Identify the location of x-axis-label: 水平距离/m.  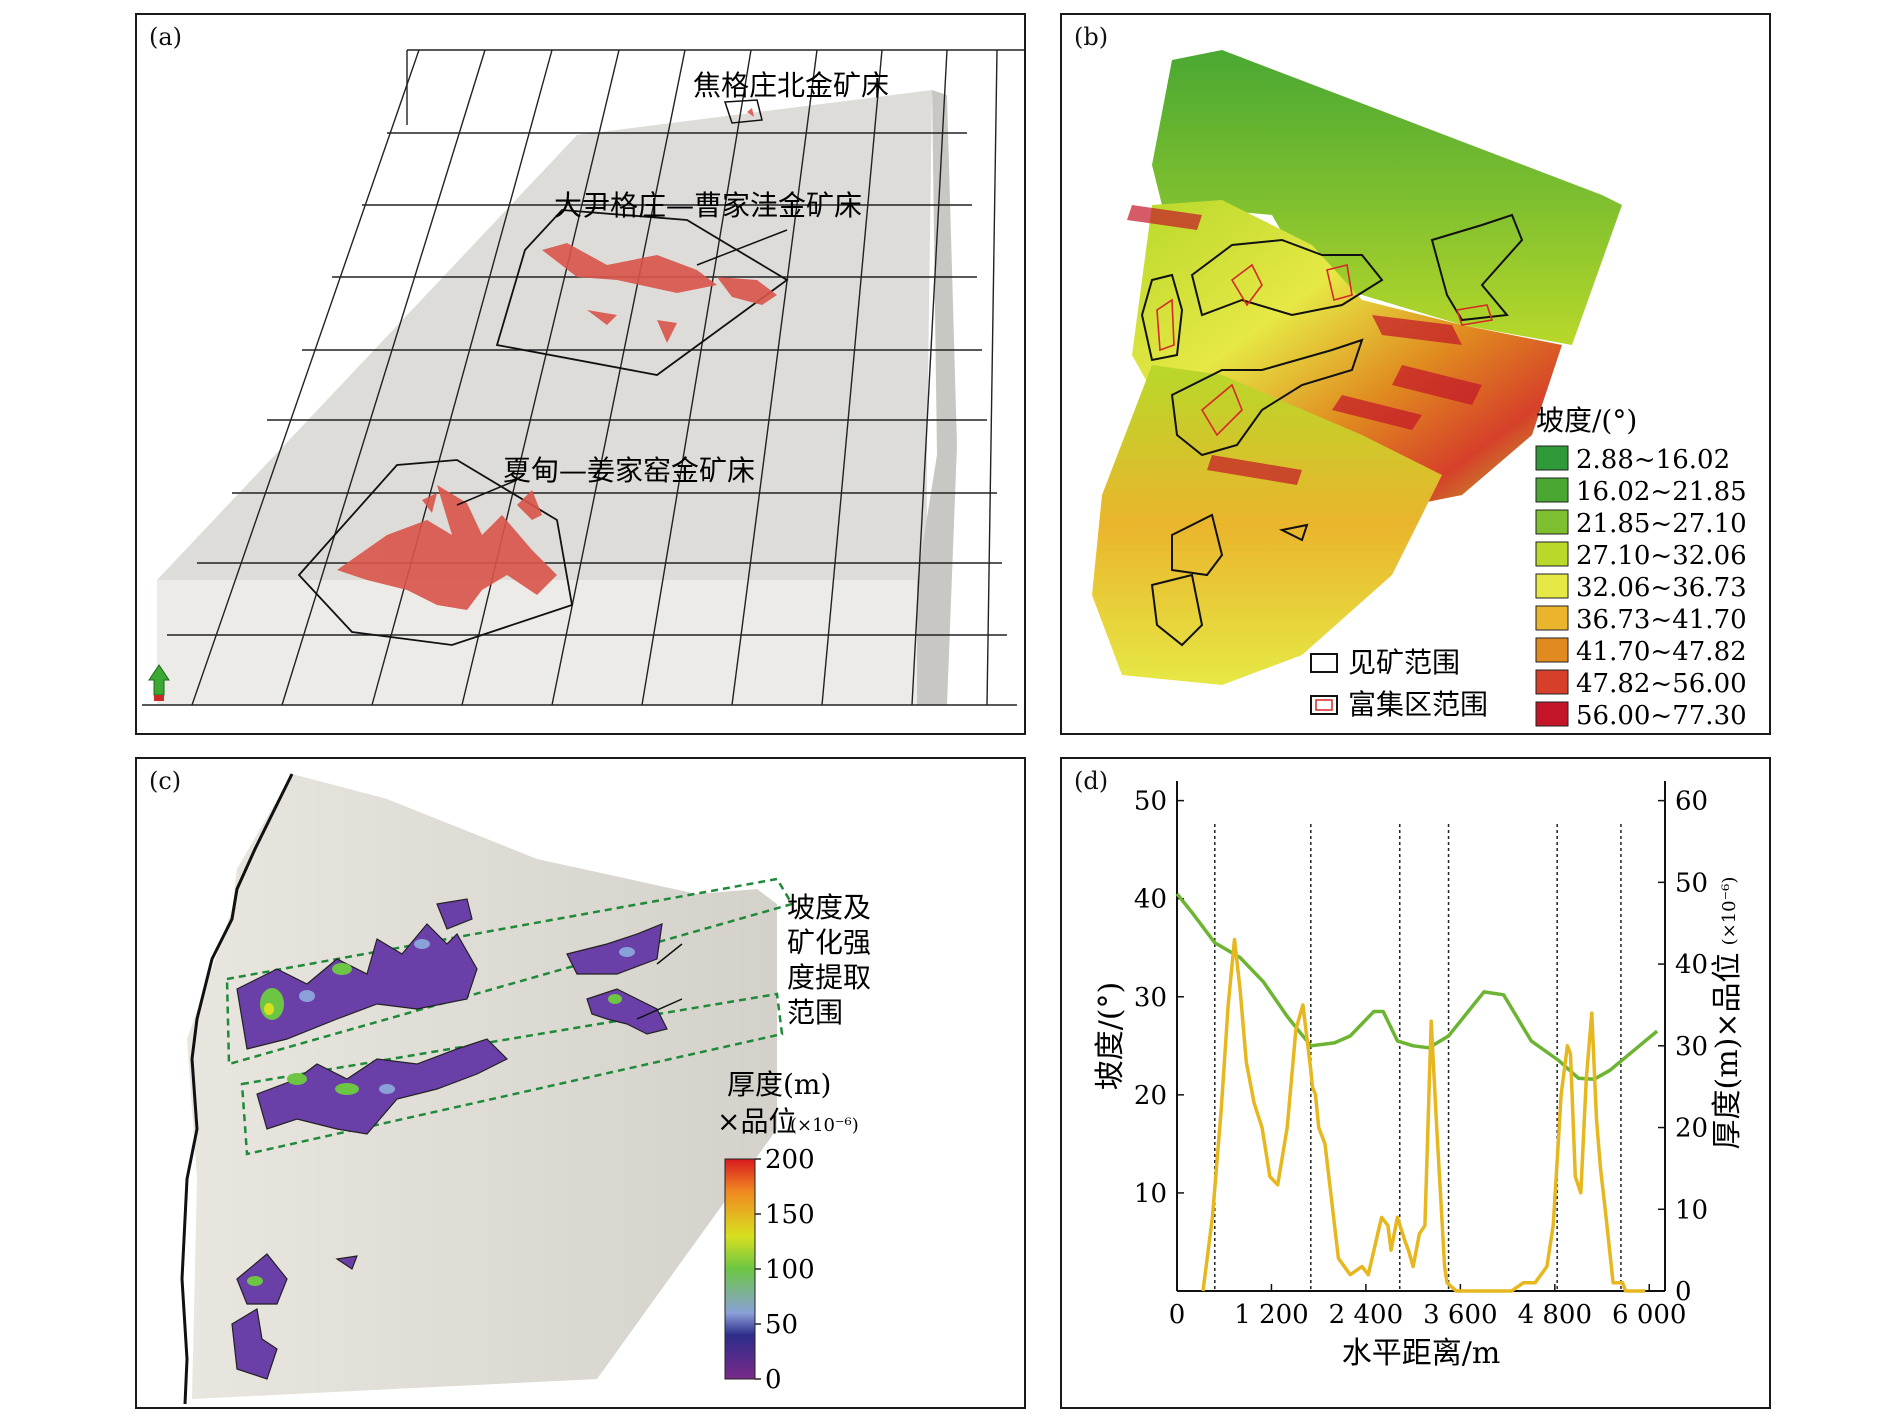
(1421, 1353).